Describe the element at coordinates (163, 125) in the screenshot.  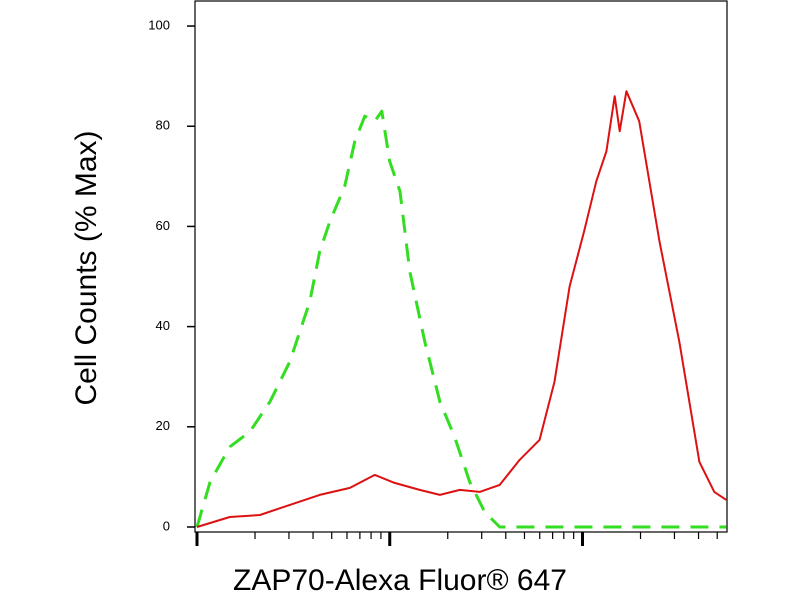
I see `y-tick-label: 80` at that location.